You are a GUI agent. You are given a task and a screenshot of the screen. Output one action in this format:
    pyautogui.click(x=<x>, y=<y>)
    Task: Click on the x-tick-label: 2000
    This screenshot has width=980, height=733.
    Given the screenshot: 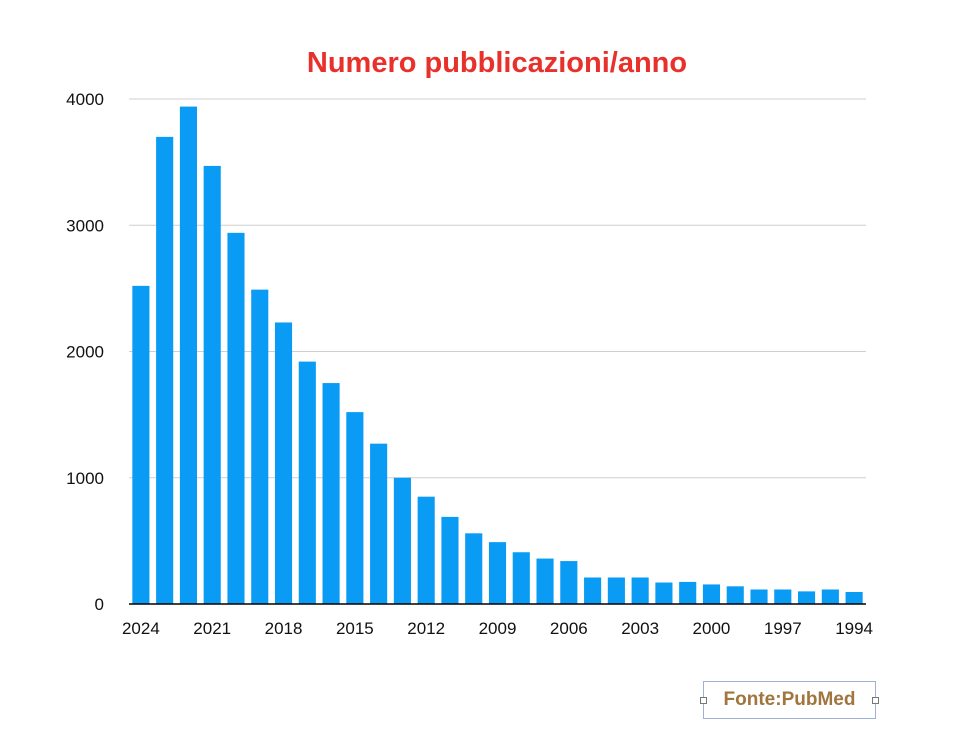 What is the action you would take?
    pyautogui.click(x=712, y=628)
    